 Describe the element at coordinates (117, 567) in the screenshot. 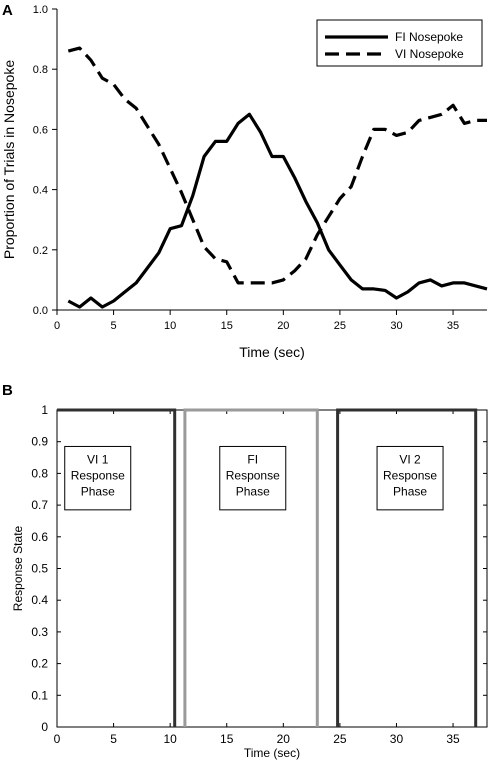

I see `vi1-response-line` at that location.